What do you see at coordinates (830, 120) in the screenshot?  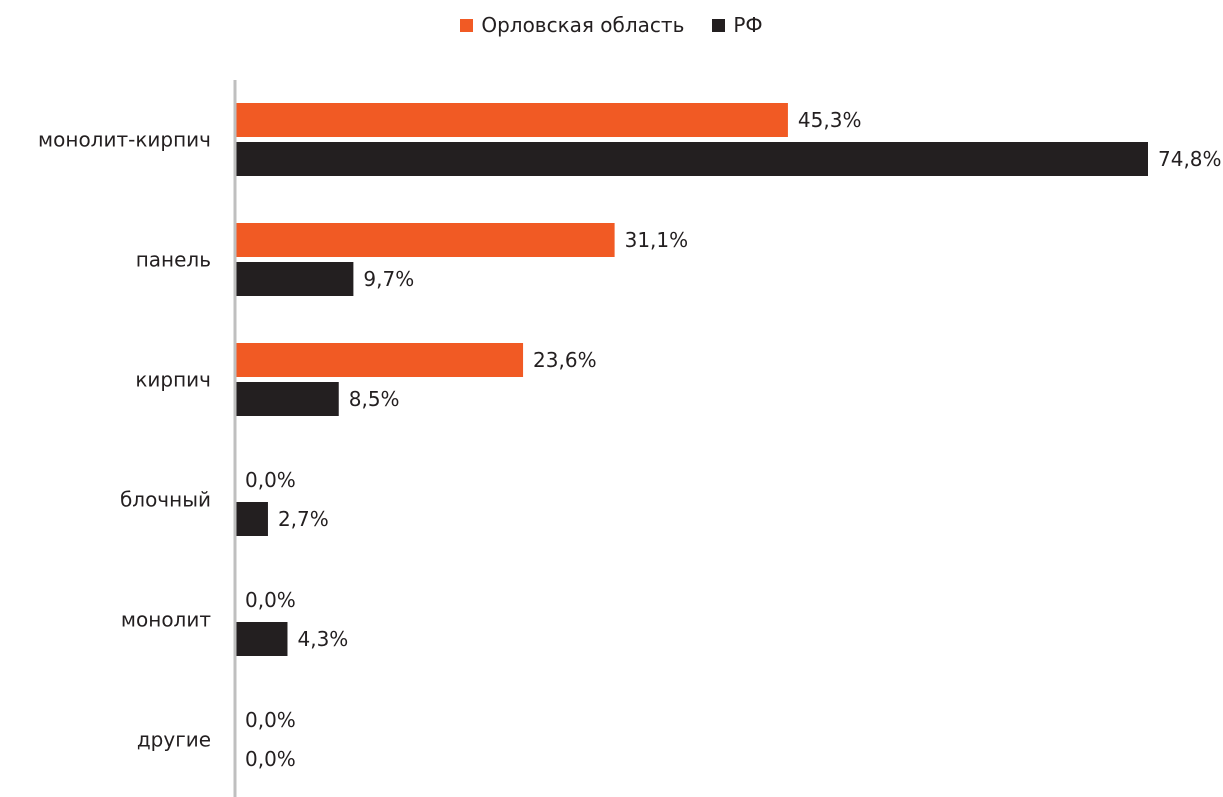 I see `data-label: 45,3%` at bounding box center [830, 120].